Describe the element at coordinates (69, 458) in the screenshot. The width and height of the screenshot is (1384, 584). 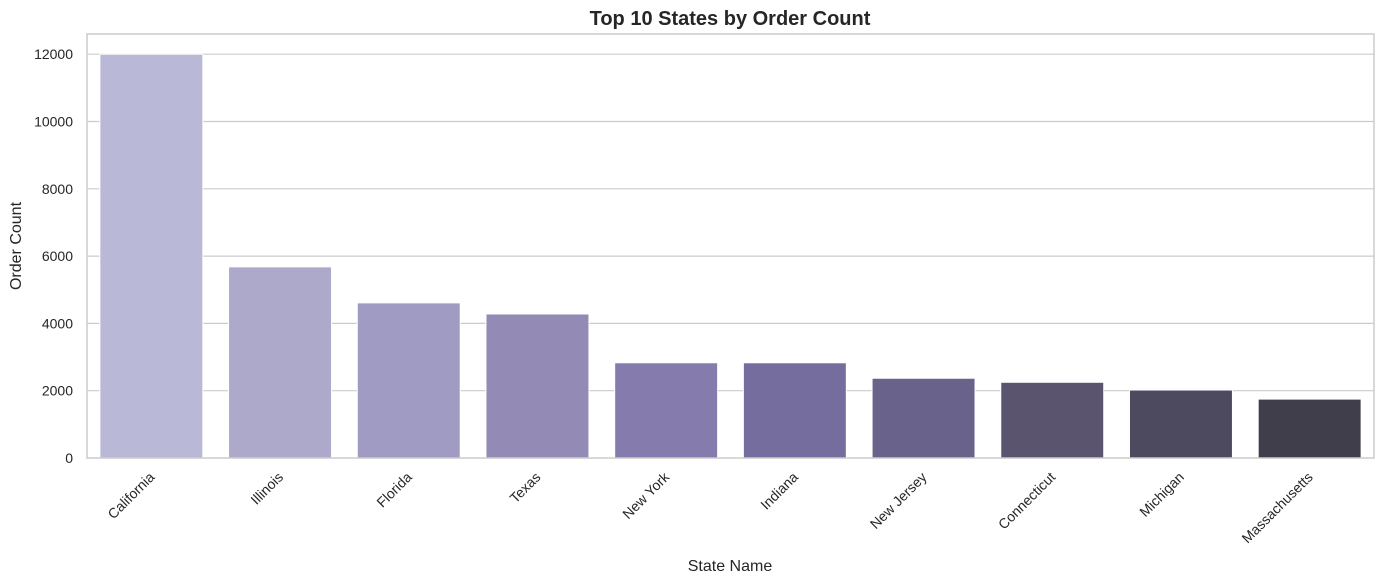
I see `y-tick-label: 0` at that location.